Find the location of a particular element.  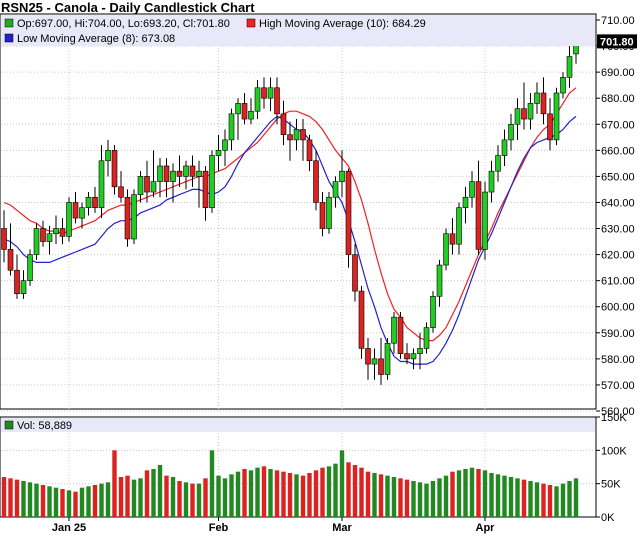

price-tick-label: 670.00 is located at coordinates (618, 125).